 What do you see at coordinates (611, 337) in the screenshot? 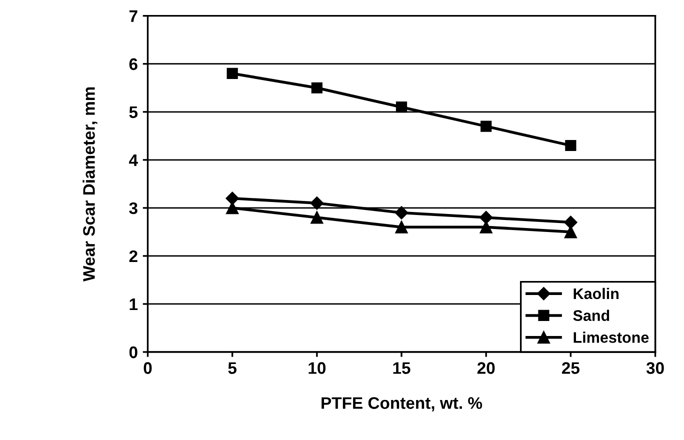
I see `legend-label: Limestone` at bounding box center [611, 337].